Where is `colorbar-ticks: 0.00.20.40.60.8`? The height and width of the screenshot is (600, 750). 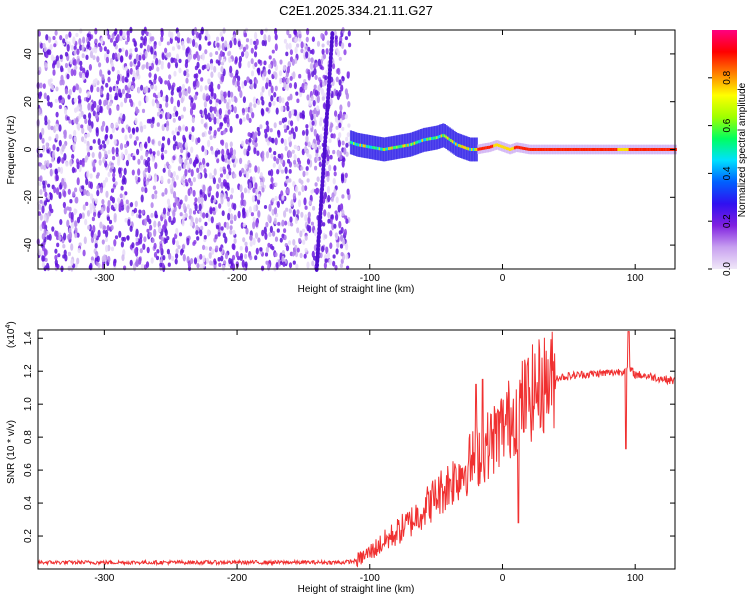
colorbar-ticks: 0.00.20.40.60.8 is located at coordinates (720, 173).